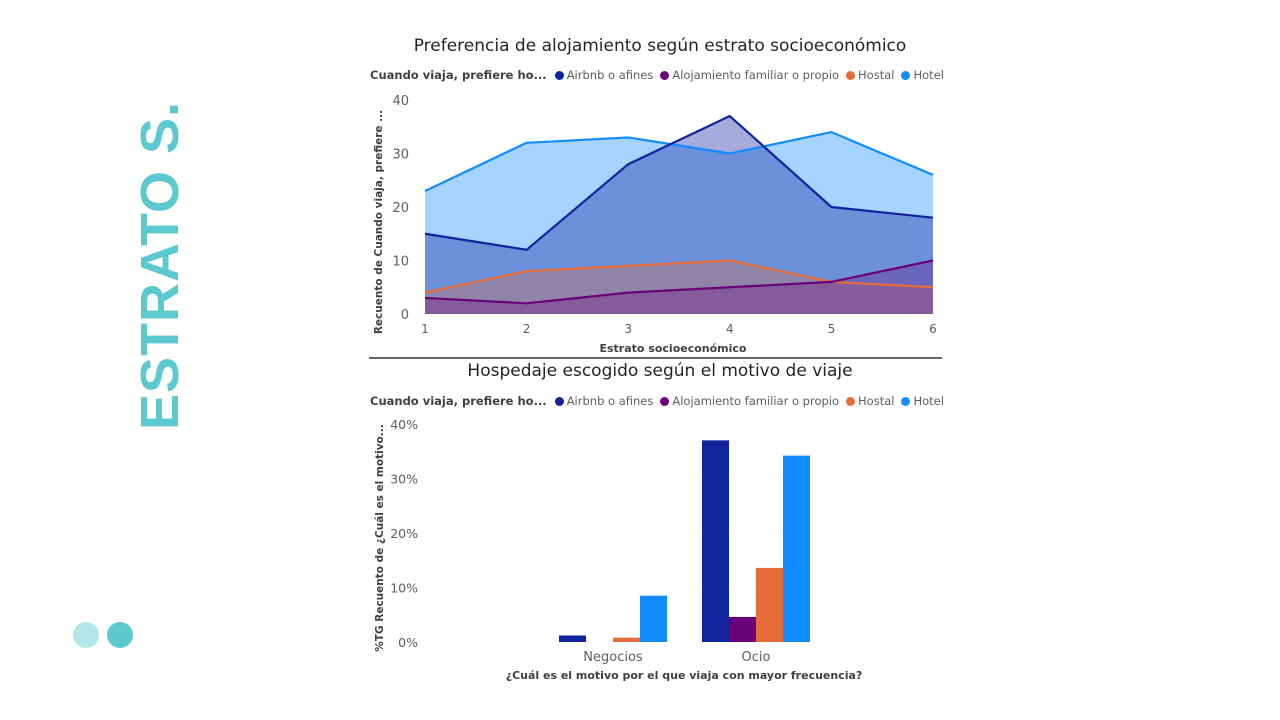 The image size is (1280, 720). What do you see at coordinates (769, 604) in the screenshot?
I see `bar-ocio-hostal` at bounding box center [769, 604].